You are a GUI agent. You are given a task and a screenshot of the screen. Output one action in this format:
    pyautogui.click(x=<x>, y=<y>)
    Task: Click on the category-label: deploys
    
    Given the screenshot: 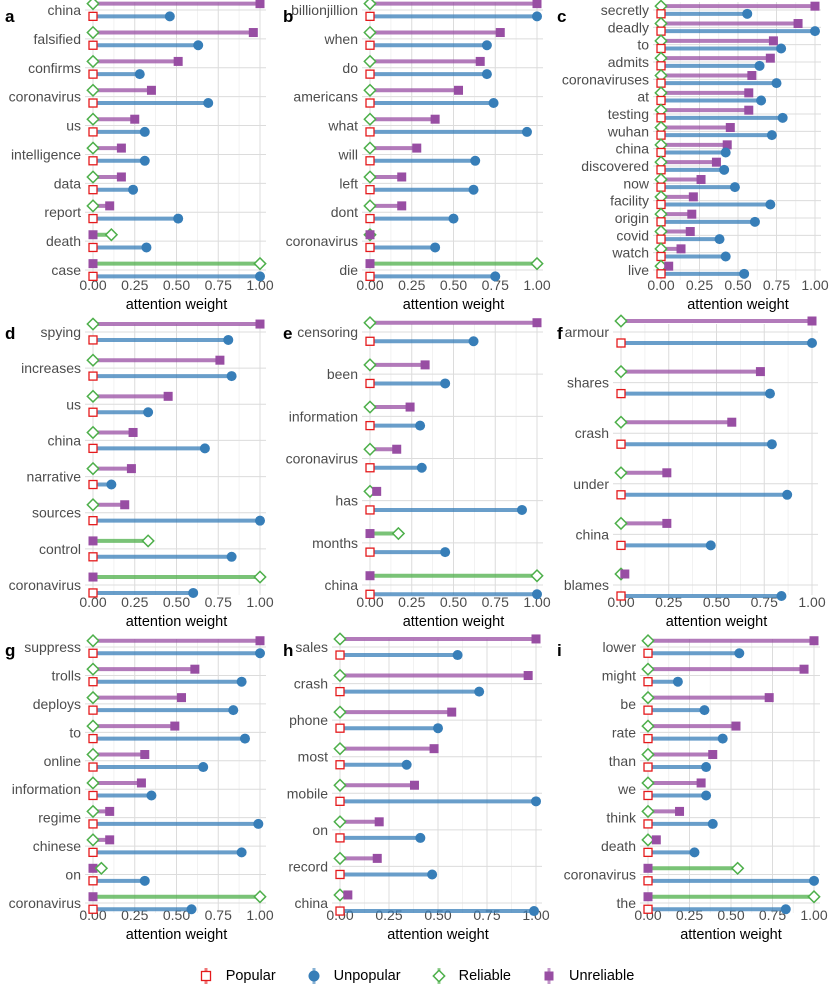 What is the action you would take?
    pyautogui.click(x=57, y=704)
    